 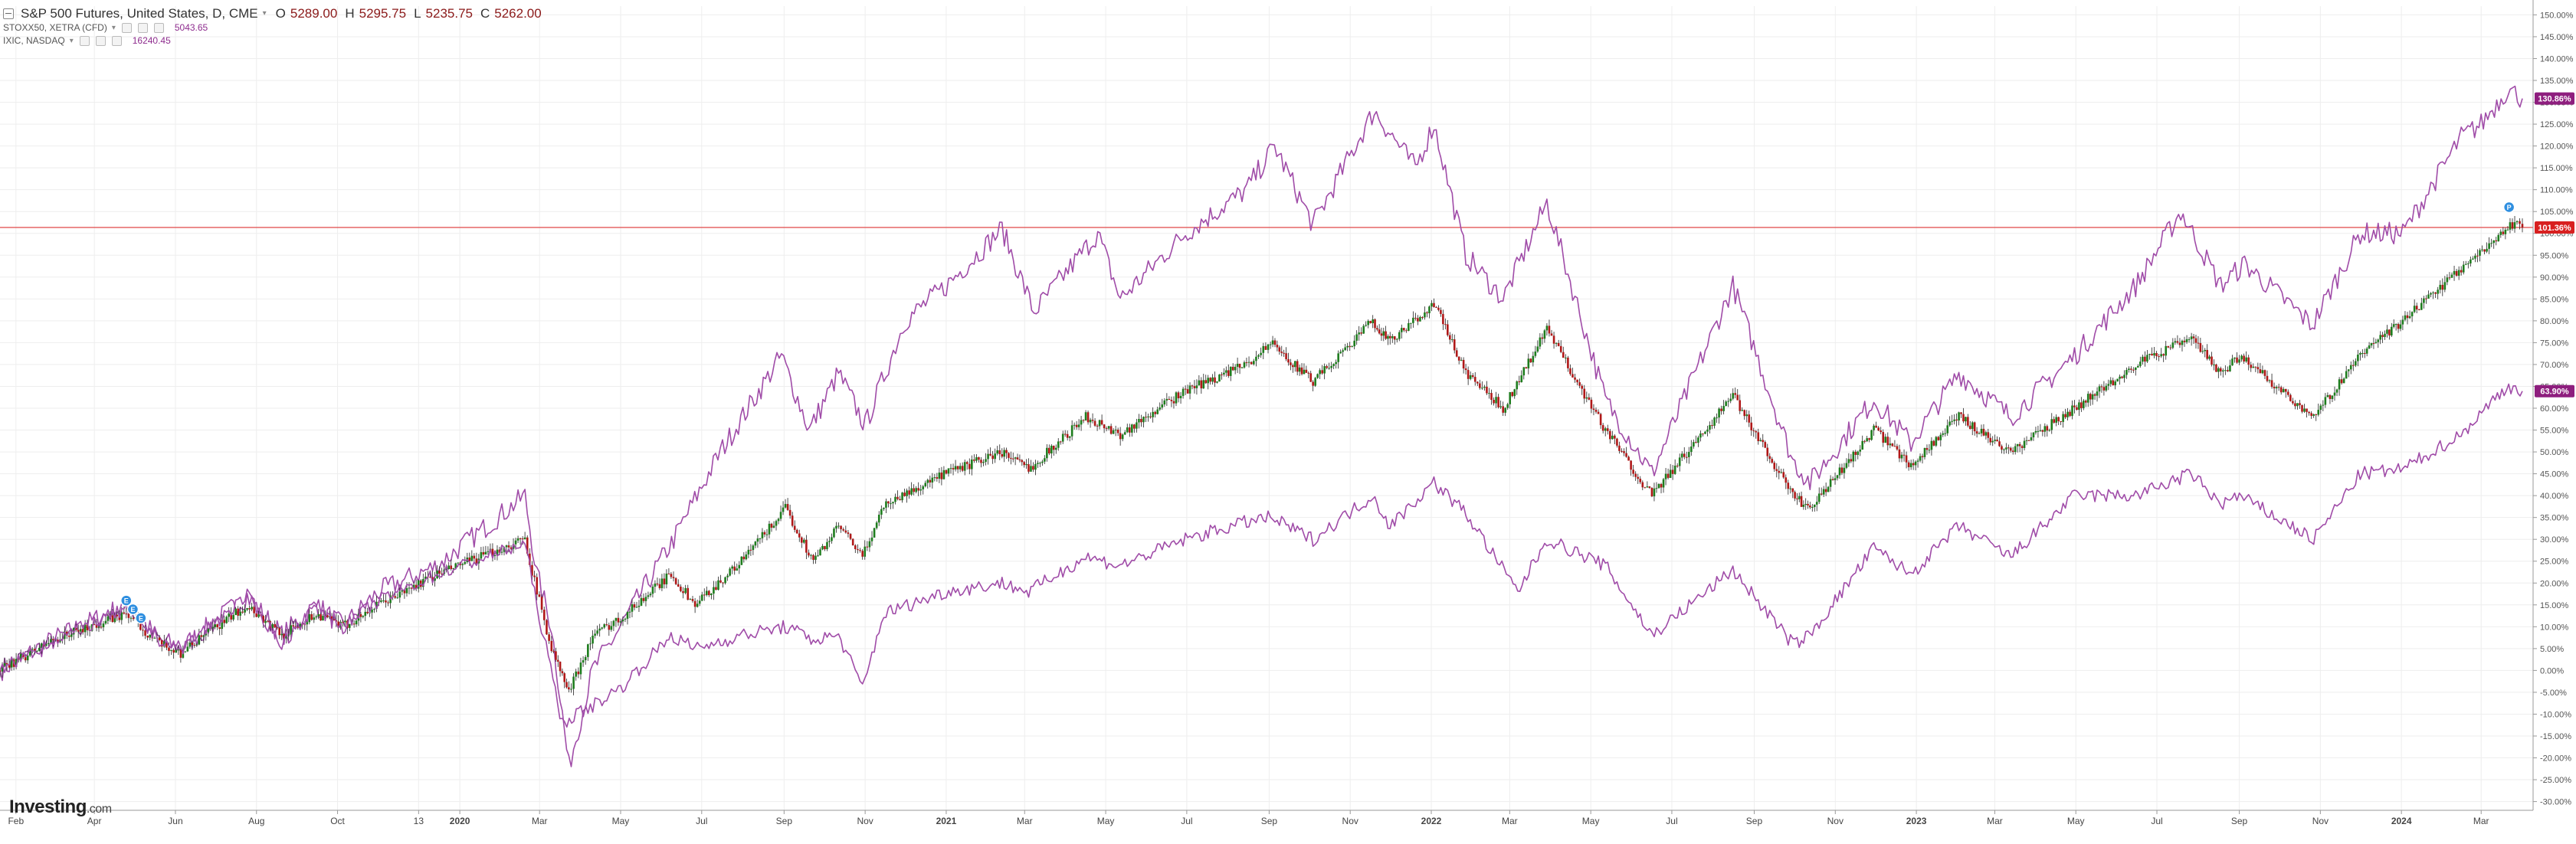 I want to click on x-tick-label: Sep, so click(x=2239, y=821).